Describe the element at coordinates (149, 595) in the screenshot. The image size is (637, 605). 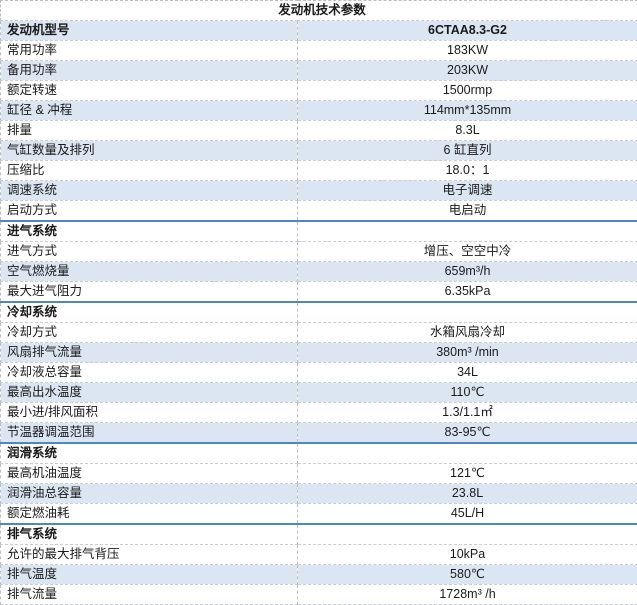
I see `row-label: 排气流量` at that location.